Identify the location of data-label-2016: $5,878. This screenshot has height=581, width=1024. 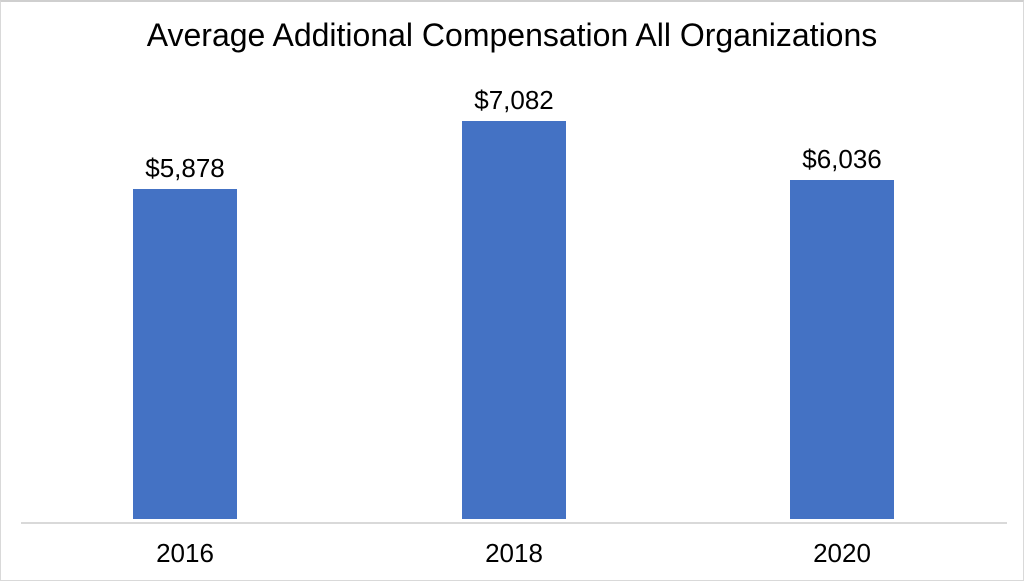
(185, 168).